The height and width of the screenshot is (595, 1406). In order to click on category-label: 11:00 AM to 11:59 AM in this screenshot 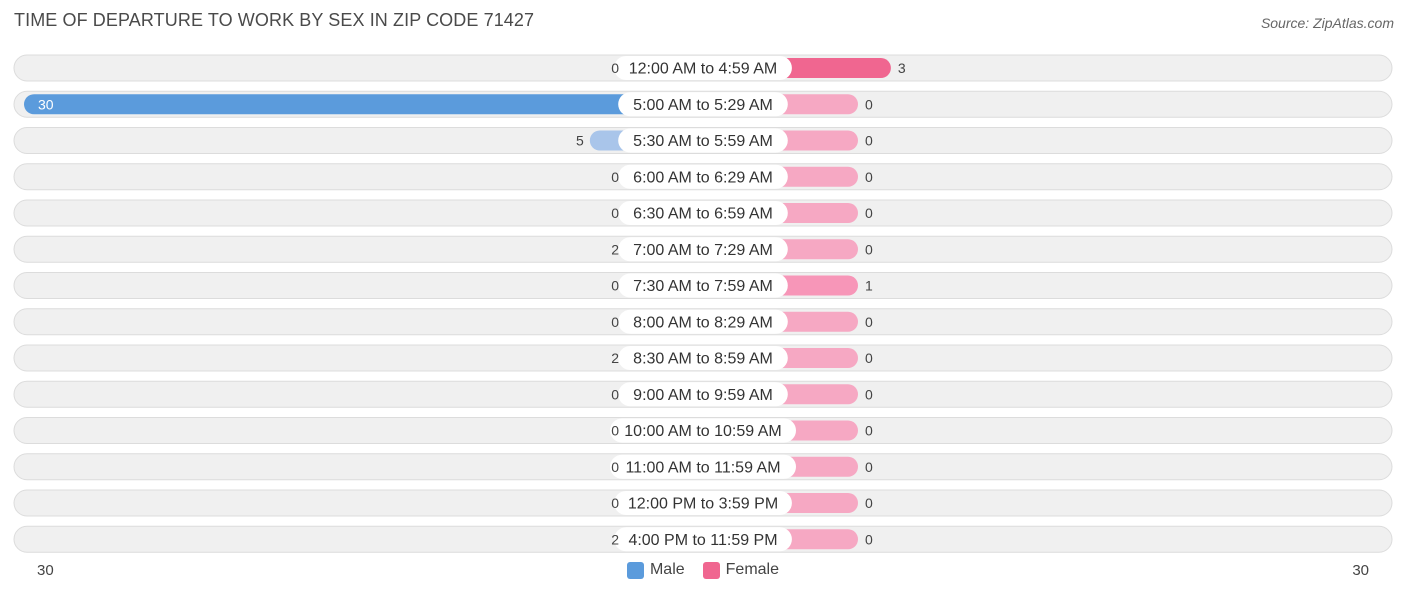, I will do `click(702, 467)`.